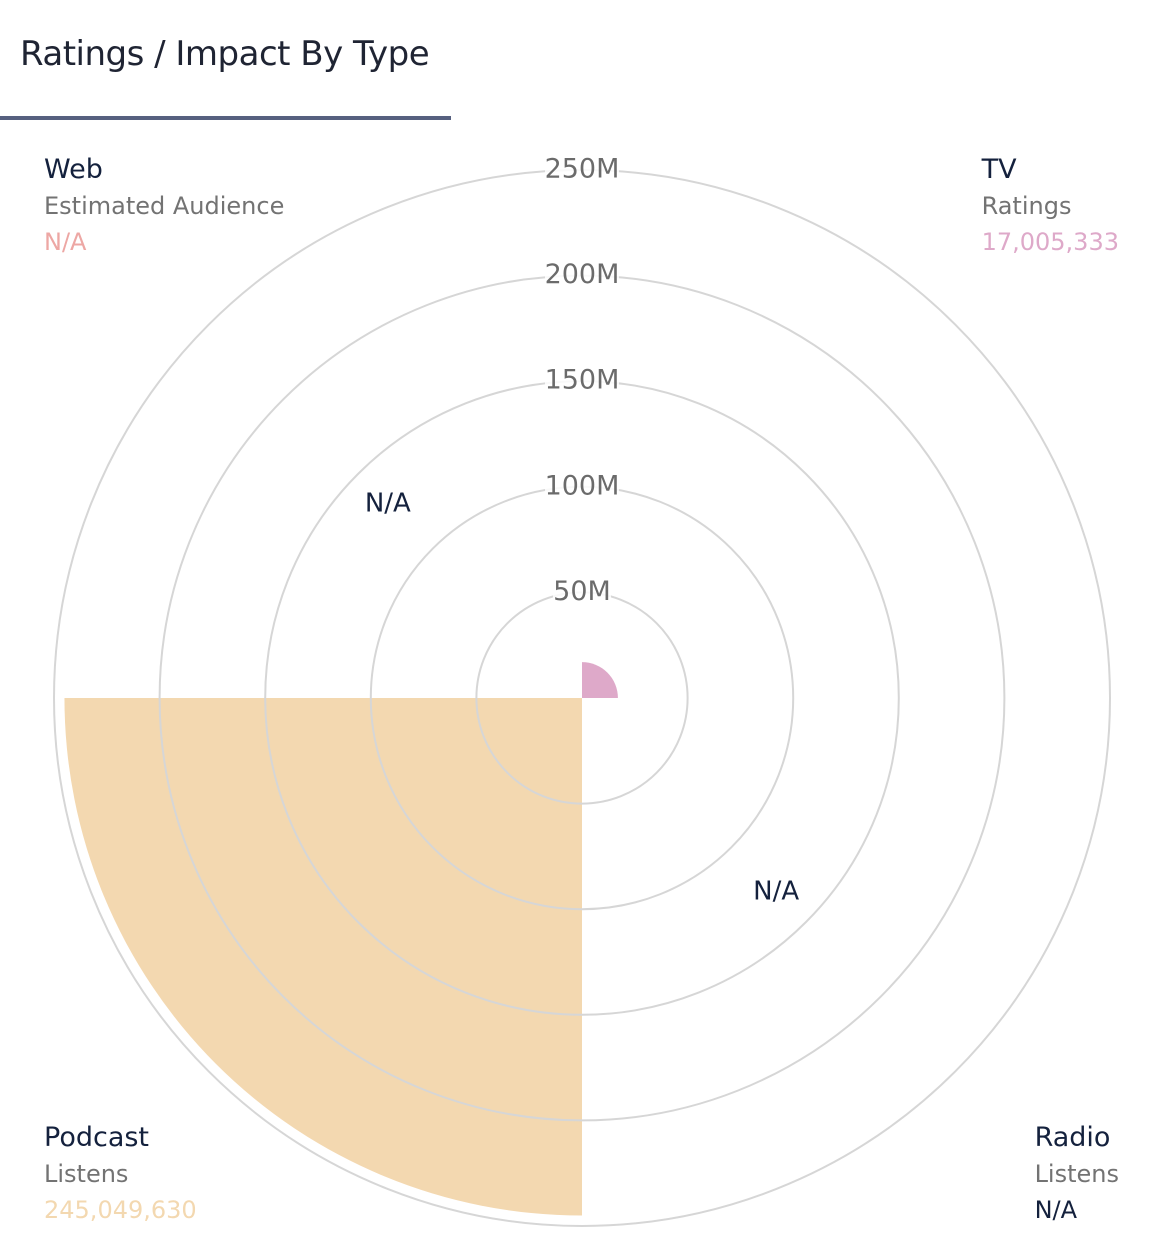  What do you see at coordinates (776, 892) in the screenshot?
I see `na-label-radio: N/A` at bounding box center [776, 892].